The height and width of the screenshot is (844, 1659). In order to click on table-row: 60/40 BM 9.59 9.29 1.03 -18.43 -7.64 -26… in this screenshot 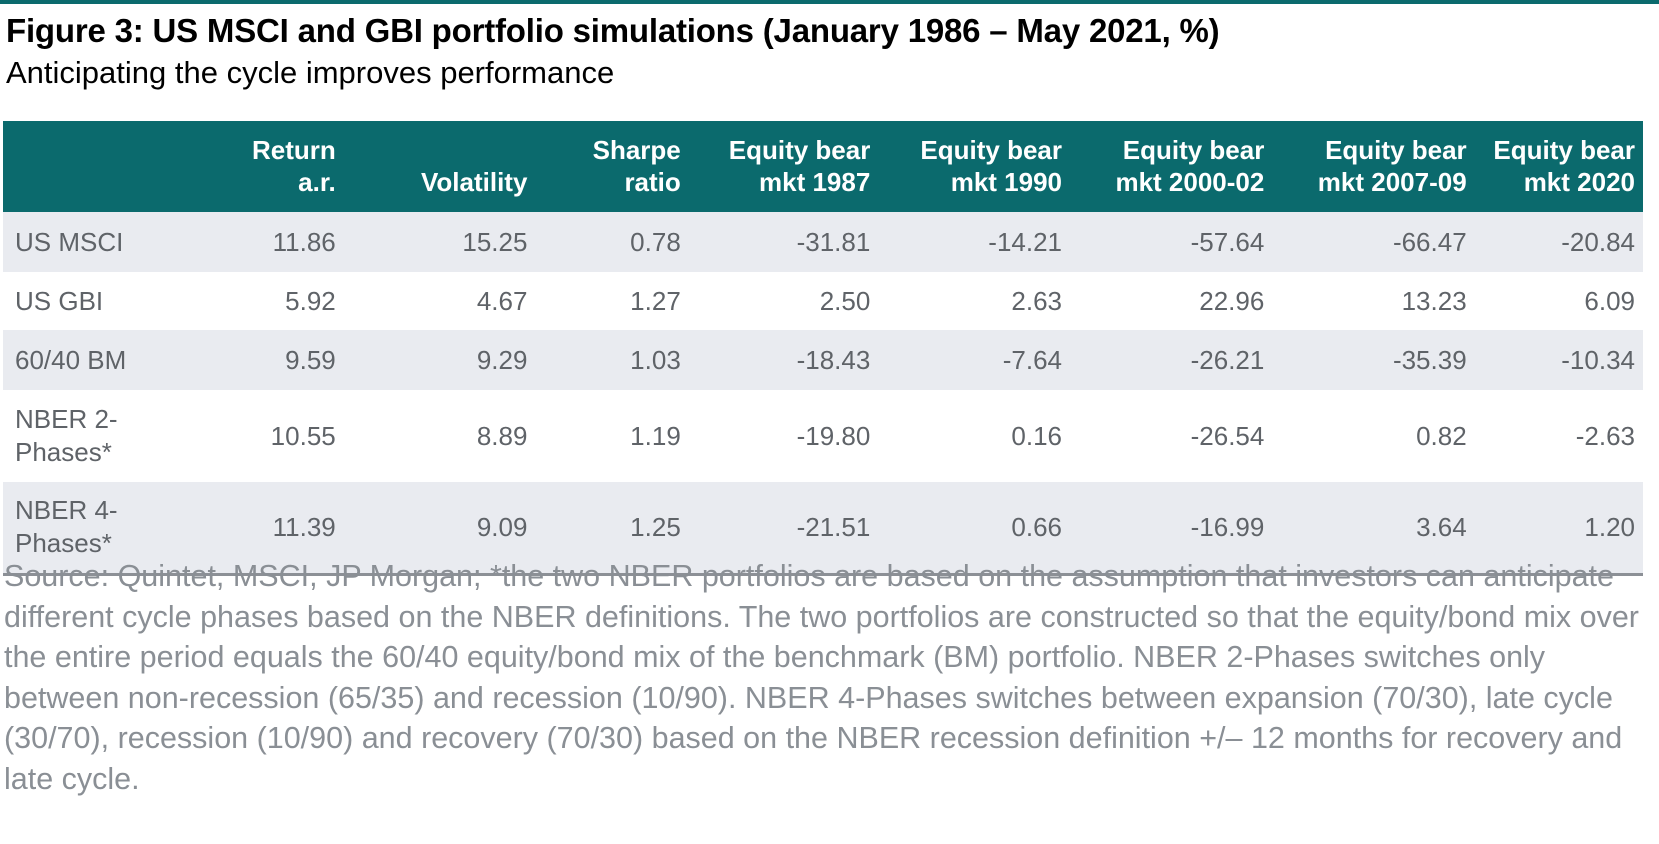, I will do `click(823, 360)`.